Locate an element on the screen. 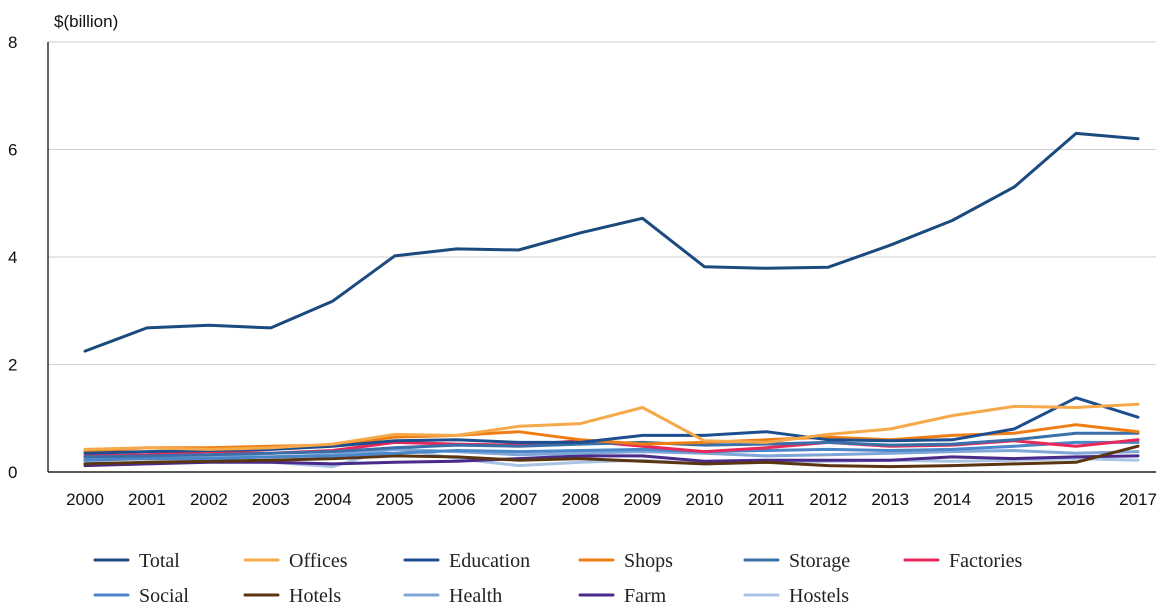 Image resolution: width=1168 pixels, height=604 pixels. series-line-farm is located at coordinates (611, 461).